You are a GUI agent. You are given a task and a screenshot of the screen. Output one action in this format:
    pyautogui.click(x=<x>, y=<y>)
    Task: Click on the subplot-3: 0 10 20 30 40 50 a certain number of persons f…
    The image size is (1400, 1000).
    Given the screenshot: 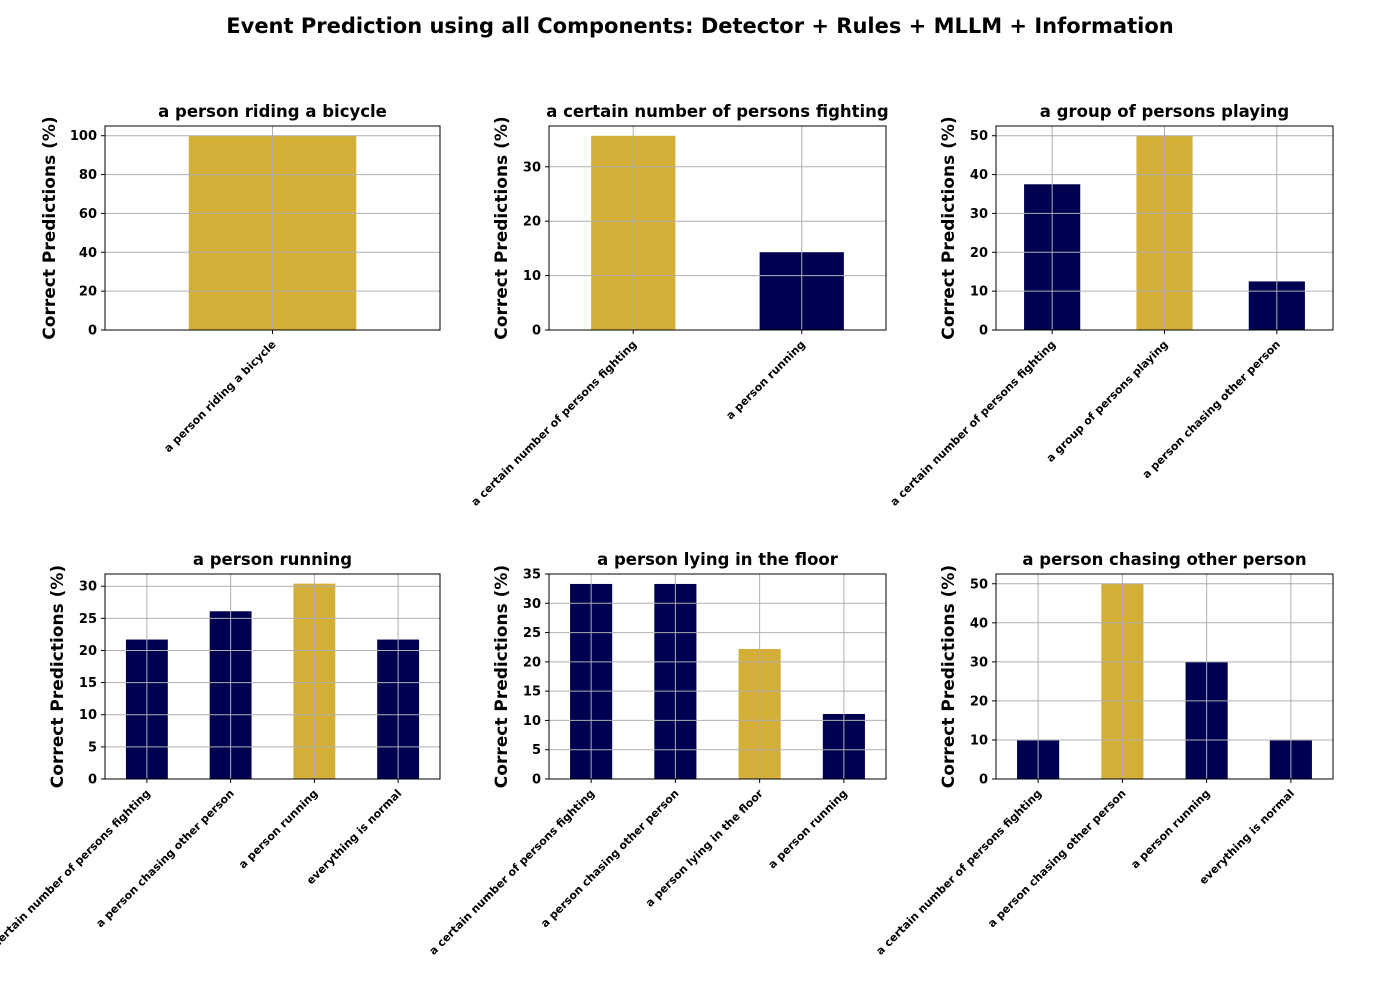 What is the action you would take?
    pyautogui.click(x=1111, y=305)
    